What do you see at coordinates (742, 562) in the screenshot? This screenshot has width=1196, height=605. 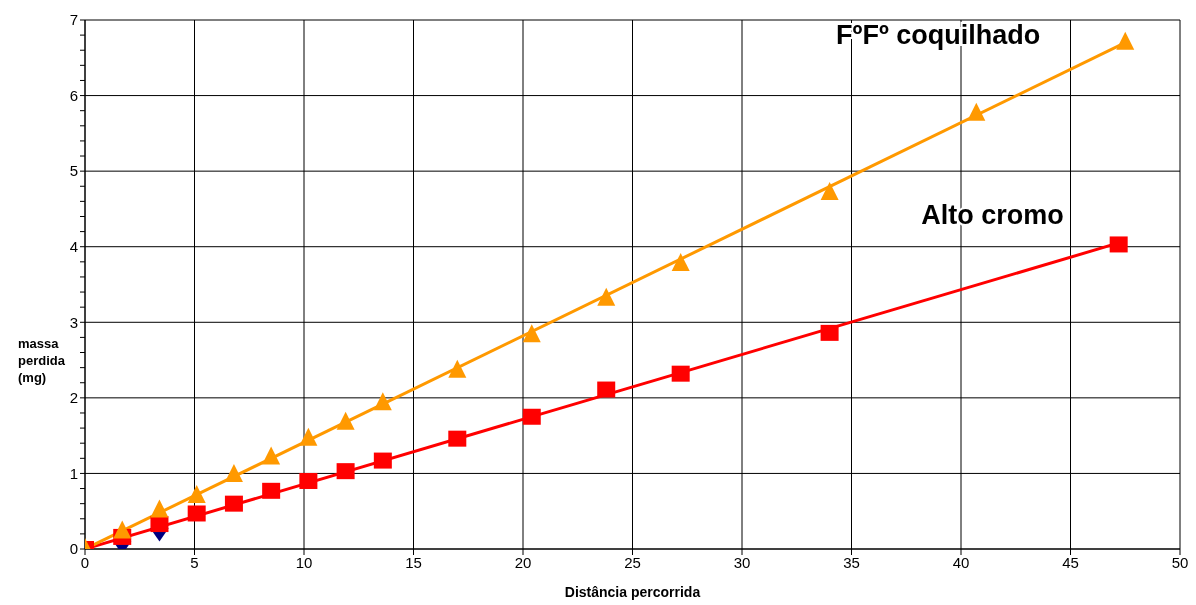 I see `x-tick-label: 30` at bounding box center [742, 562].